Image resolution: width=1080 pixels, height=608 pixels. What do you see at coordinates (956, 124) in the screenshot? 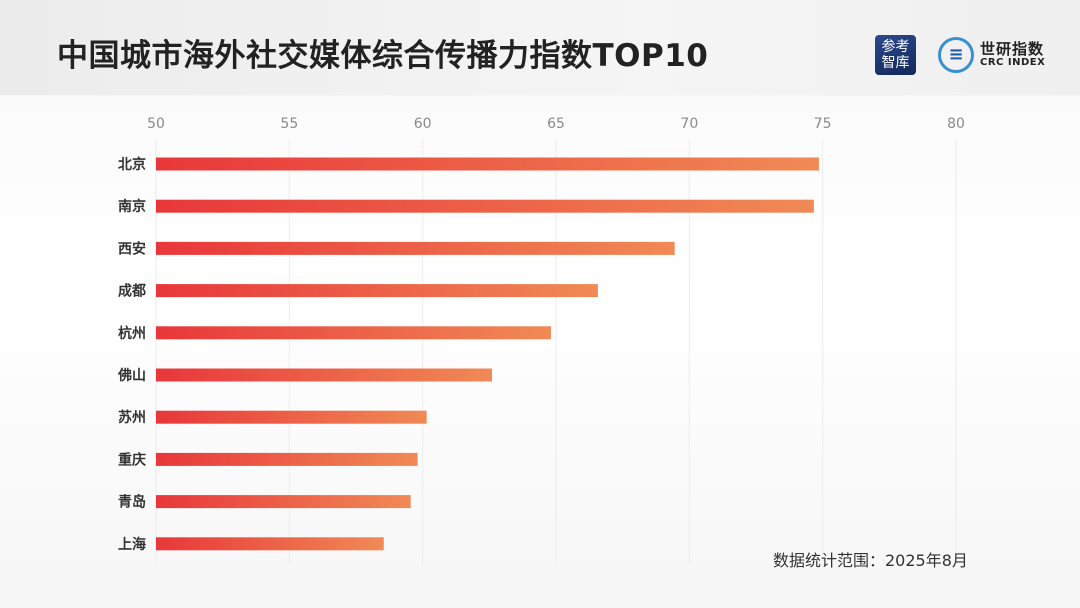
I see `x-tick-label: 80` at bounding box center [956, 124].